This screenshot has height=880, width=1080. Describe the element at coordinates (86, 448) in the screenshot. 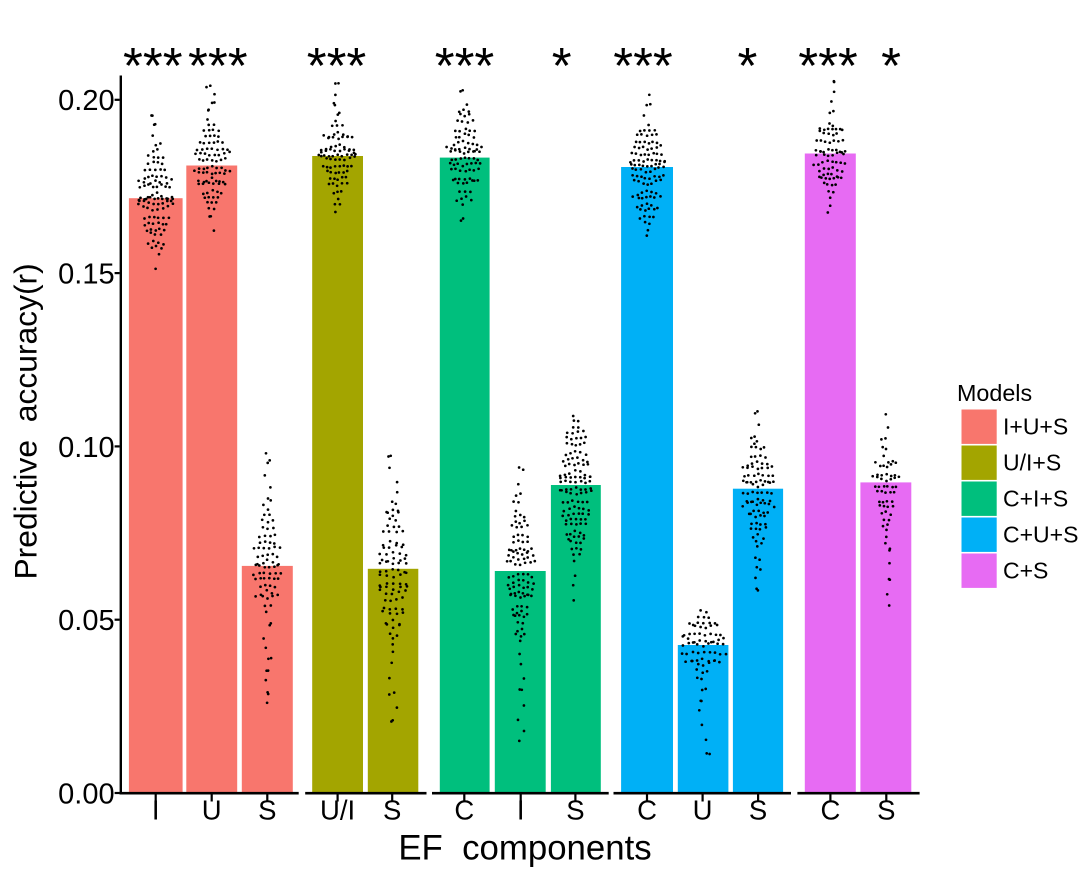

I see `svg-text: 0.10` at that location.